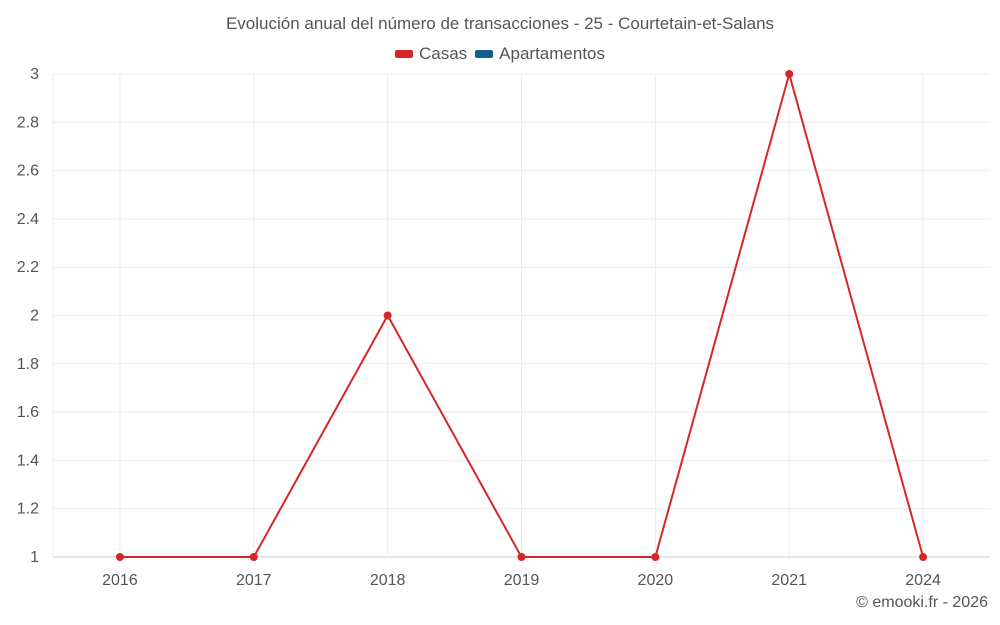 Image resolution: width=1000 pixels, height=625 pixels. What do you see at coordinates (28, 412) in the screenshot?
I see `y-tick-label: 1.6` at bounding box center [28, 412].